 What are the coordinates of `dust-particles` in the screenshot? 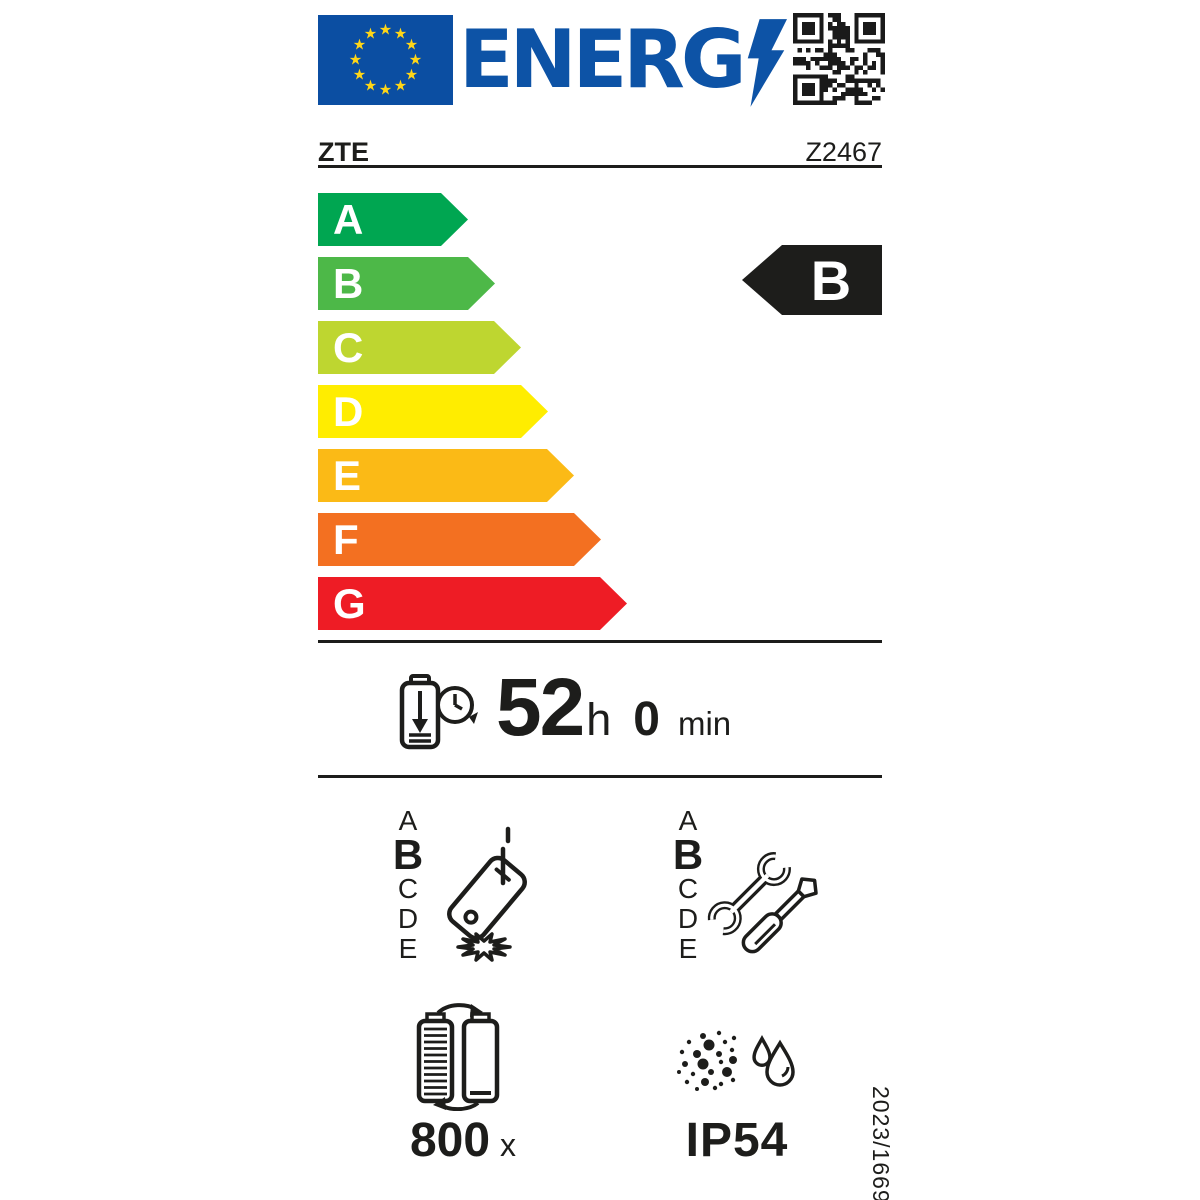 It's located at (707, 1060).